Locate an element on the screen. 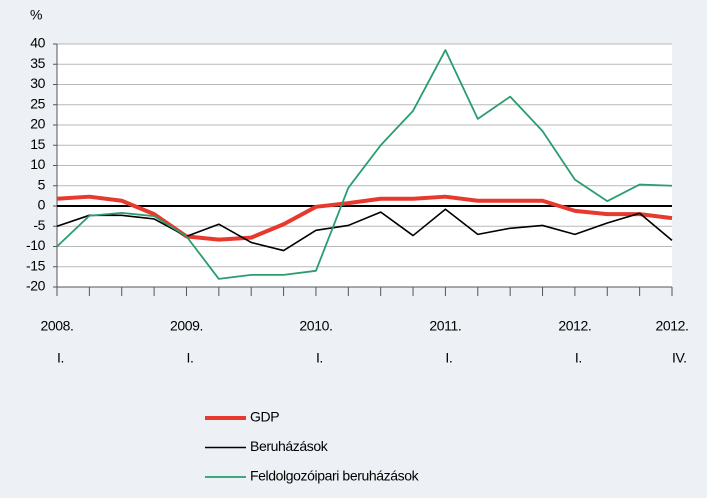 This screenshot has width=707, height=498. legend-label: Beruházások is located at coordinates (289, 446).